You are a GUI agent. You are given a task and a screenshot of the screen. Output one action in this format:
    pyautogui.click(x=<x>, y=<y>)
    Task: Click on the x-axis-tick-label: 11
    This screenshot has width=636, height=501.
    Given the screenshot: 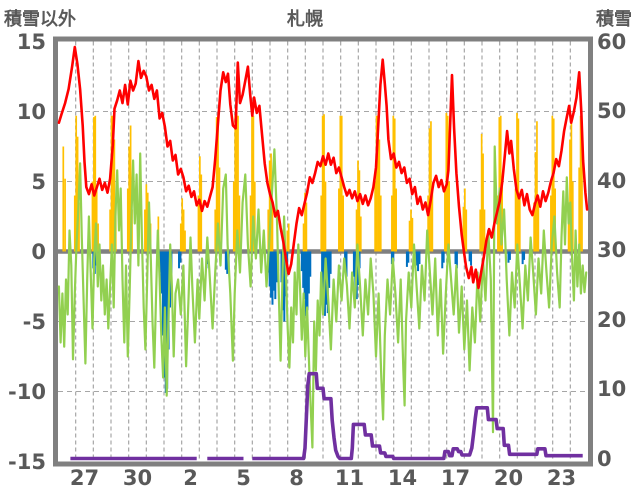 What is the action you would take?
    pyautogui.click(x=349, y=478)
    